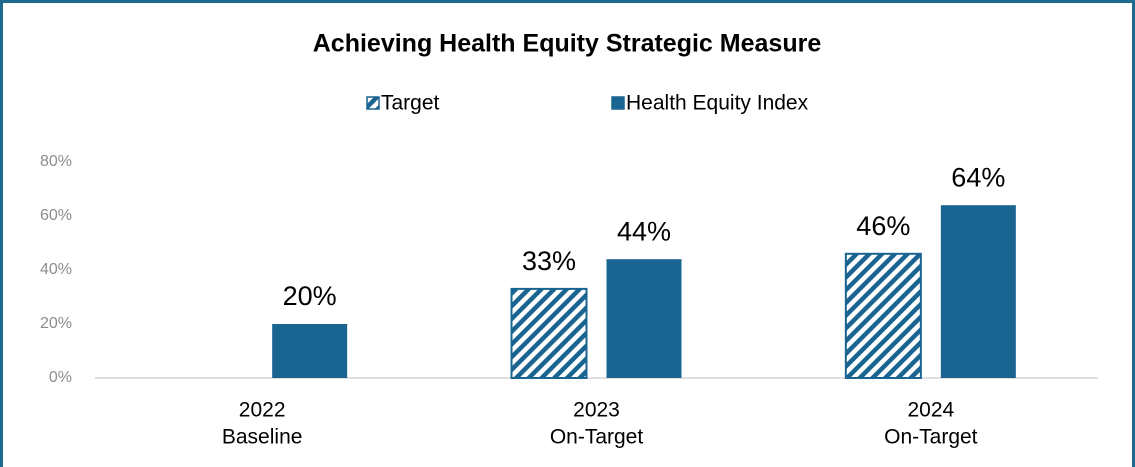 The width and height of the screenshot is (1135, 467). Describe the element at coordinates (930, 410) in the screenshot. I see `x-tick-label: 2024` at that location.